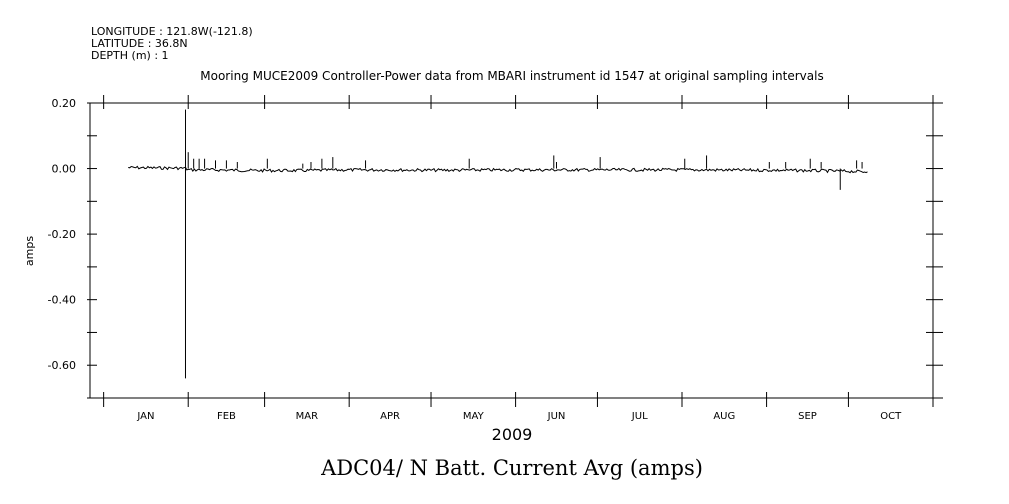  I want to click on y-tick-label: -0.60, so click(62, 365).